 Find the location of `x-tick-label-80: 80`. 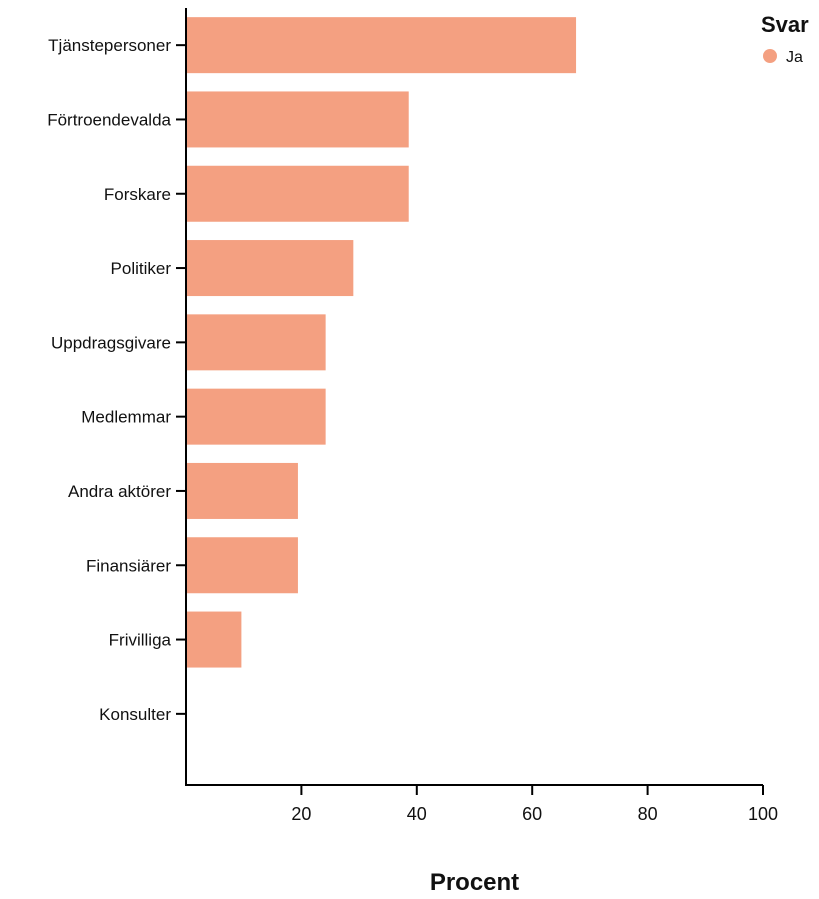

x-tick-label-80: 80 is located at coordinates (648, 814).